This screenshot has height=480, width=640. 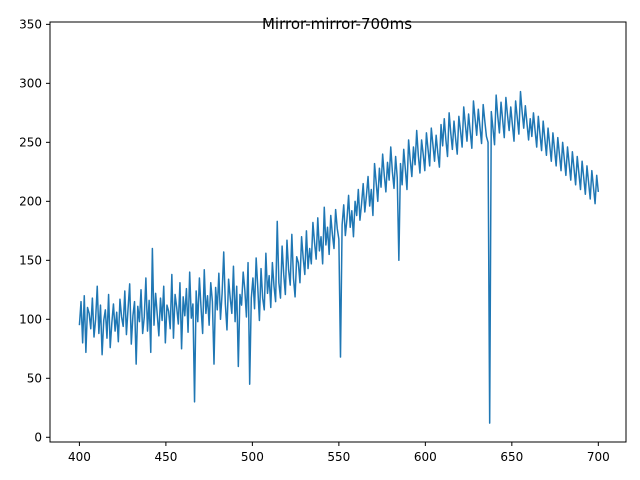 I want to click on y-tick-label: 100, so click(x=30, y=319).